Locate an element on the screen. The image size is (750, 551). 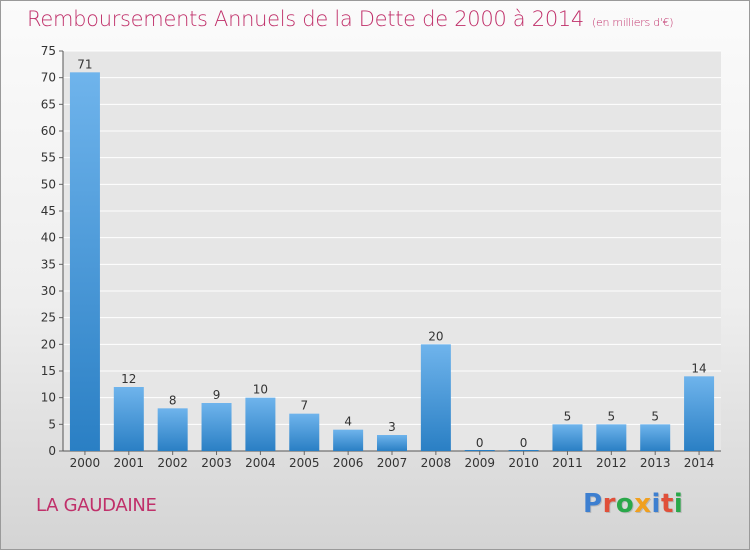
logo-letter: x is located at coordinates (643, 504).